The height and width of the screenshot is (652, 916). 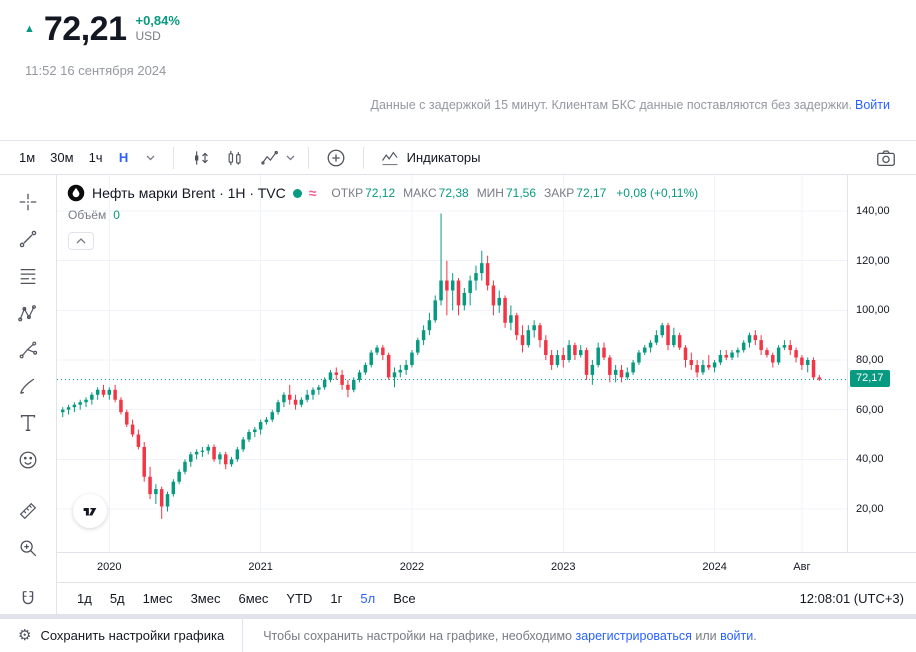 I want to click on close-value: 72,17, so click(x=591, y=193).